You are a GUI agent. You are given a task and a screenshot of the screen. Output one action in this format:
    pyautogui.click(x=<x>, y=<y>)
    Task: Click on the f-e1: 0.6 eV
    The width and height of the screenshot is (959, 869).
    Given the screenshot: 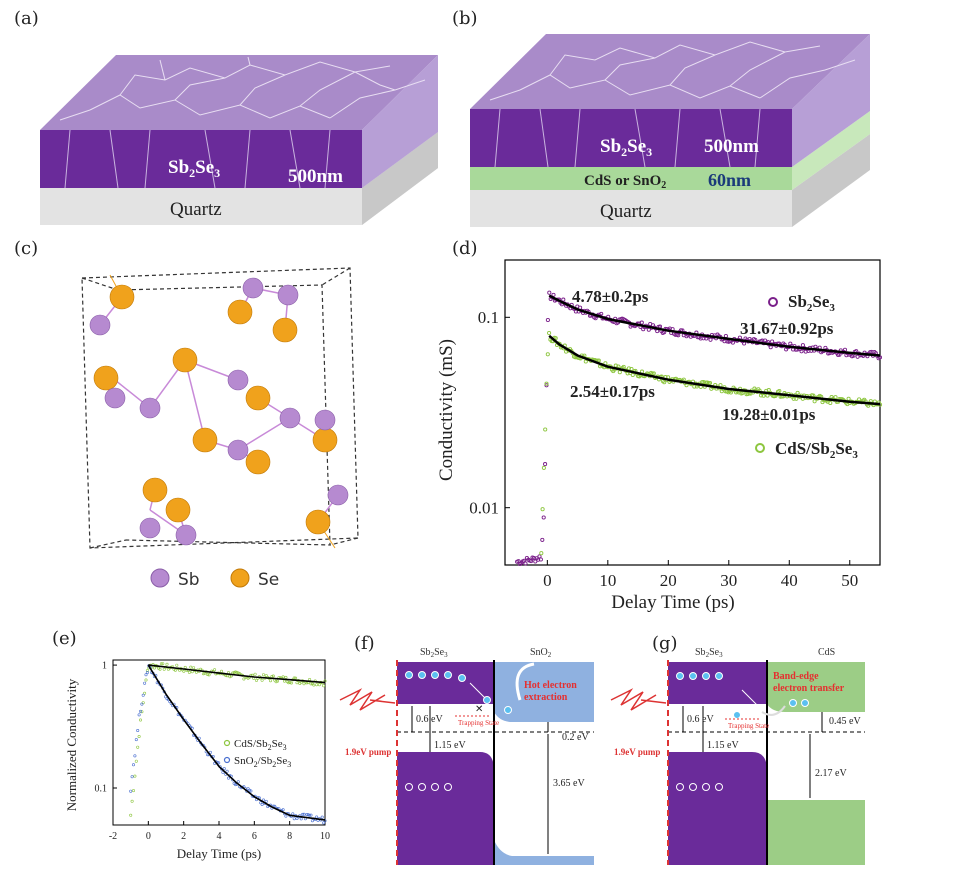 What is the action you would take?
    pyautogui.click(x=429, y=719)
    